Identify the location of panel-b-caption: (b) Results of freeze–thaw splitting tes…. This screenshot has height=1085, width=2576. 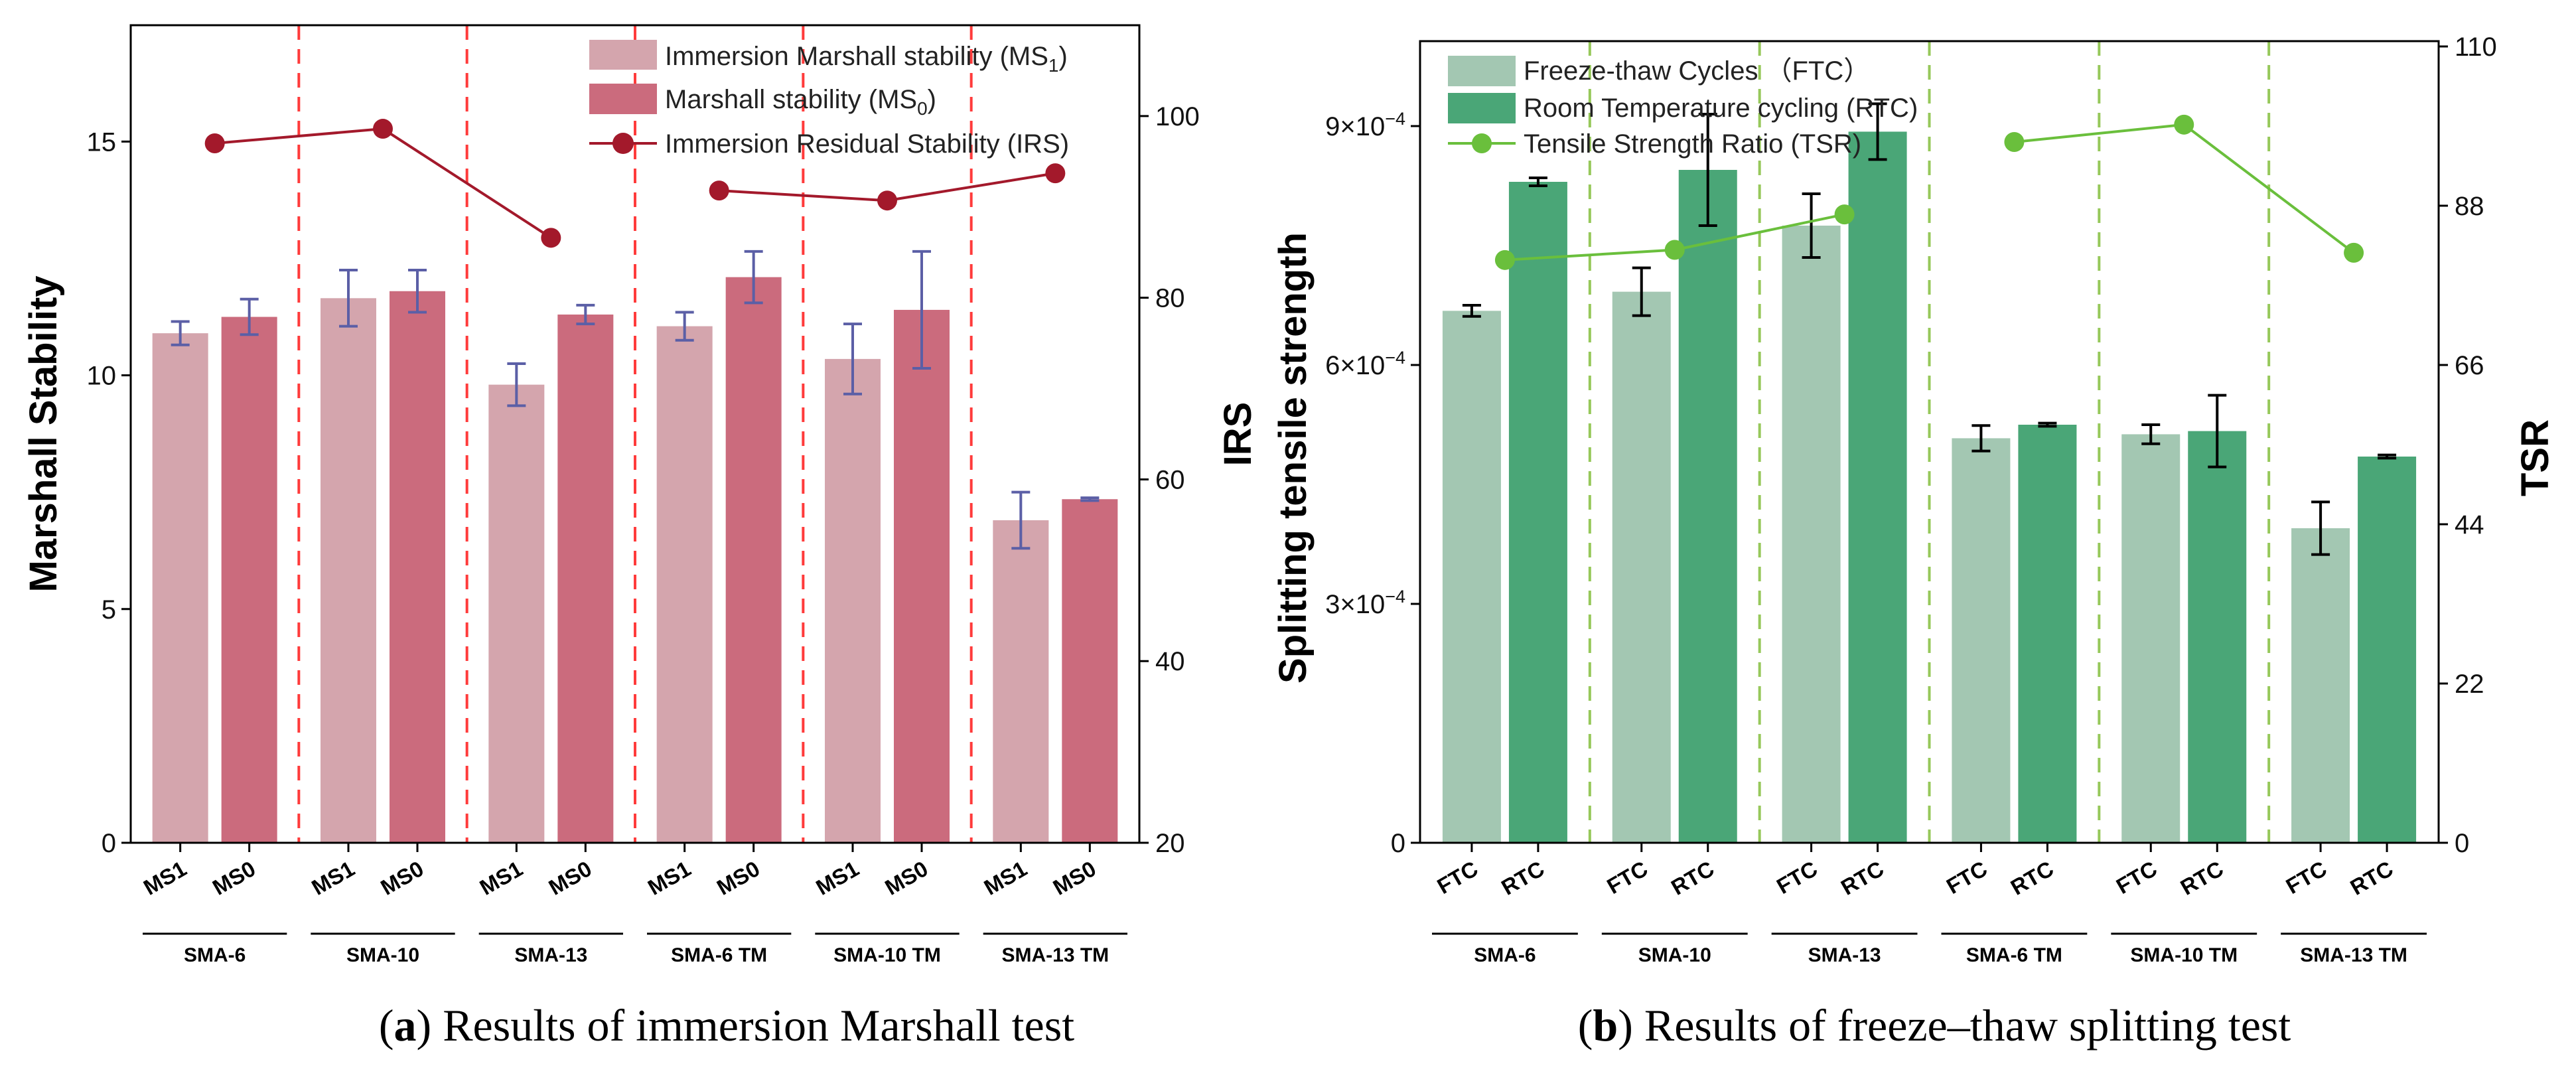
(1935, 1025).